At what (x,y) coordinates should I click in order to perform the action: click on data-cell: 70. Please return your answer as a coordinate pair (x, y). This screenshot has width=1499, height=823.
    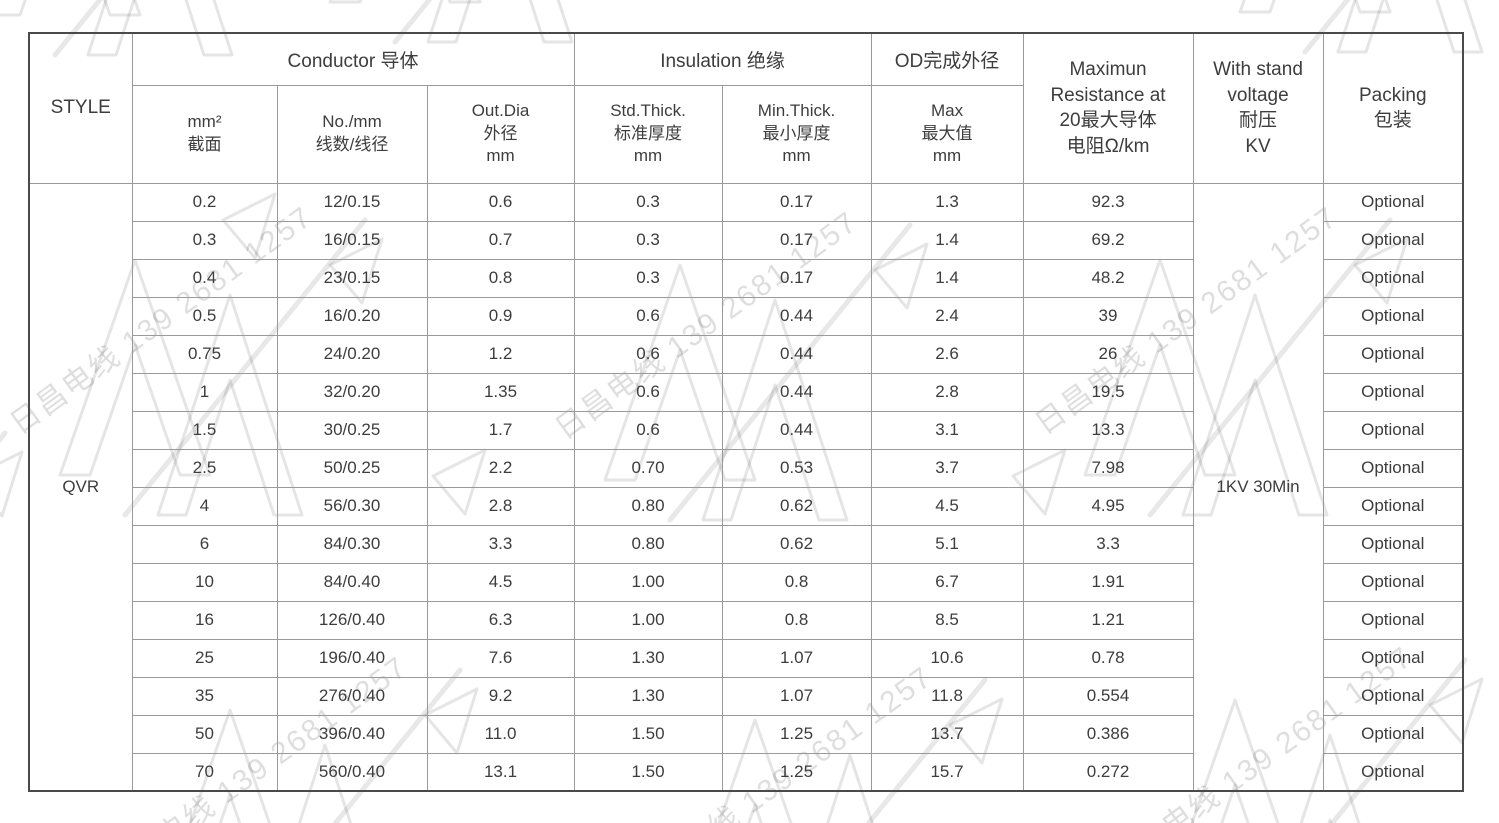
    Looking at the image, I should click on (204, 772).